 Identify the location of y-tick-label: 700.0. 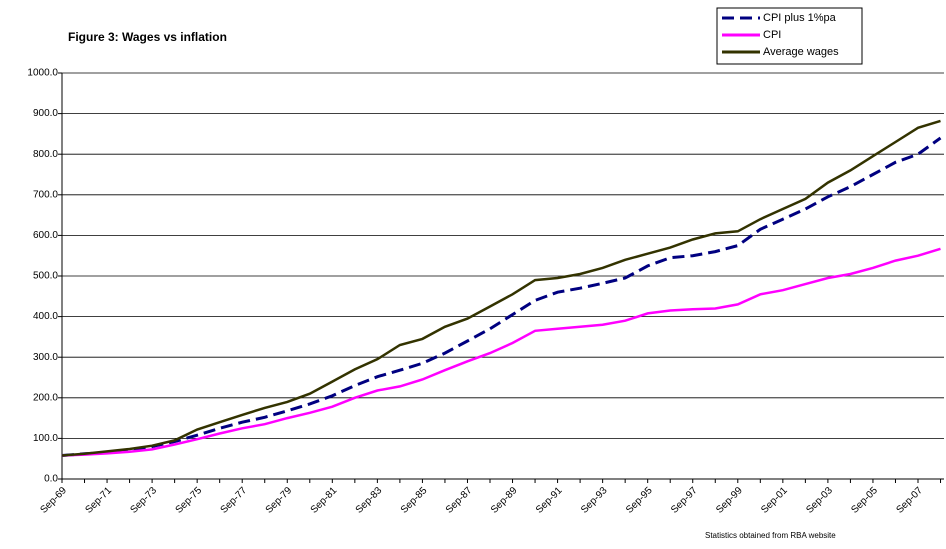
(45, 194).